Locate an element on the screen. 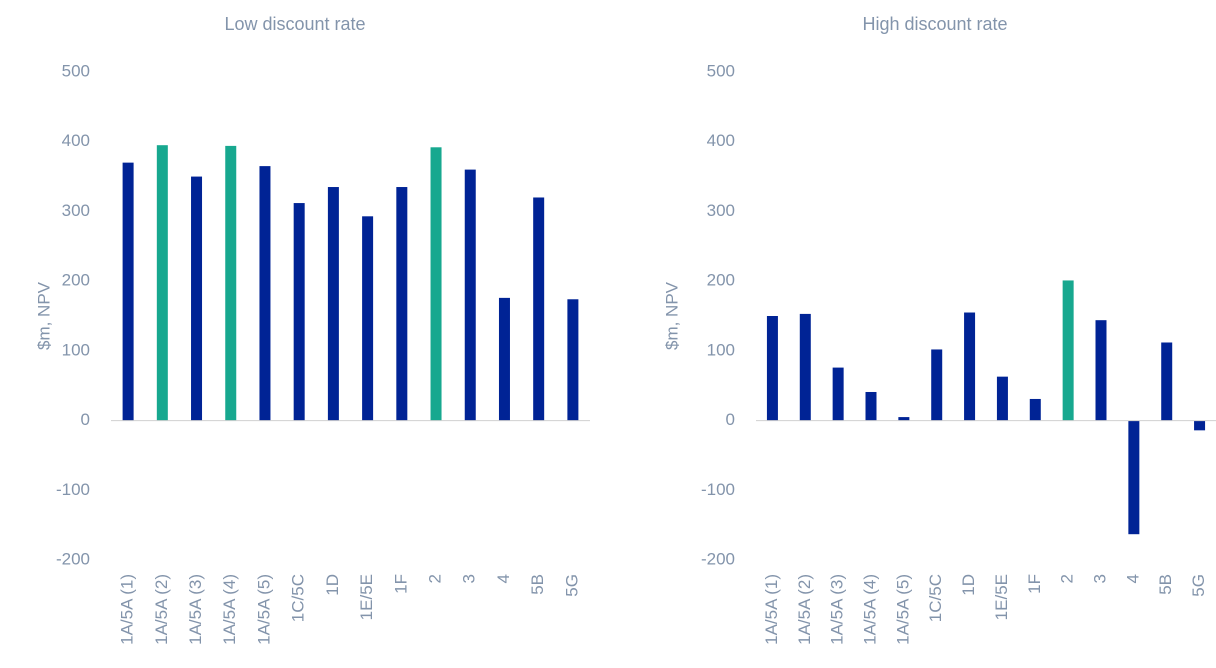 This screenshot has width=1216, height=668. chart-title: High discount rate is located at coordinates (934, 24).